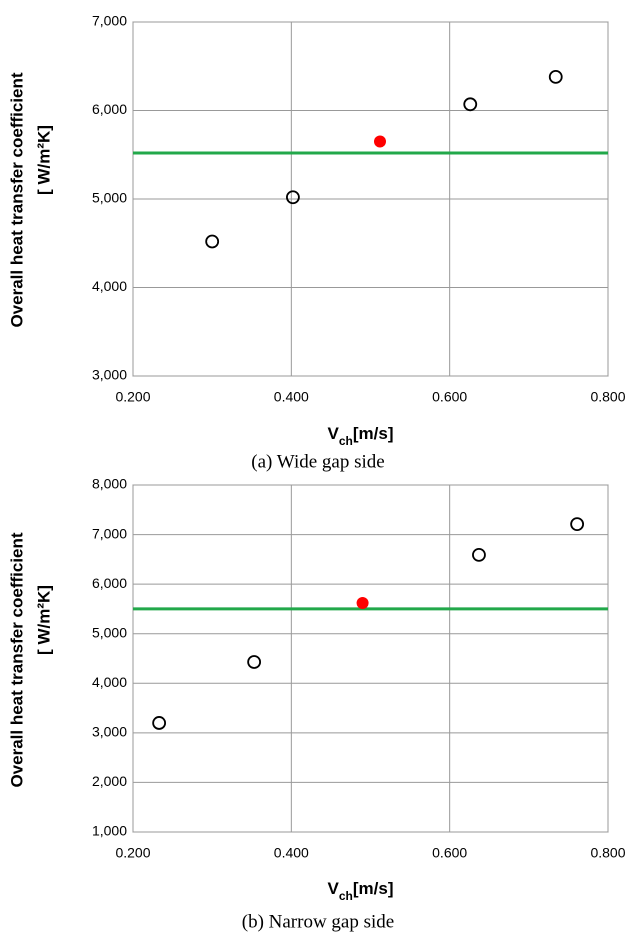 This screenshot has height=945, width=642. I want to click on y-tick-label: 8,000, so click(109, 484).